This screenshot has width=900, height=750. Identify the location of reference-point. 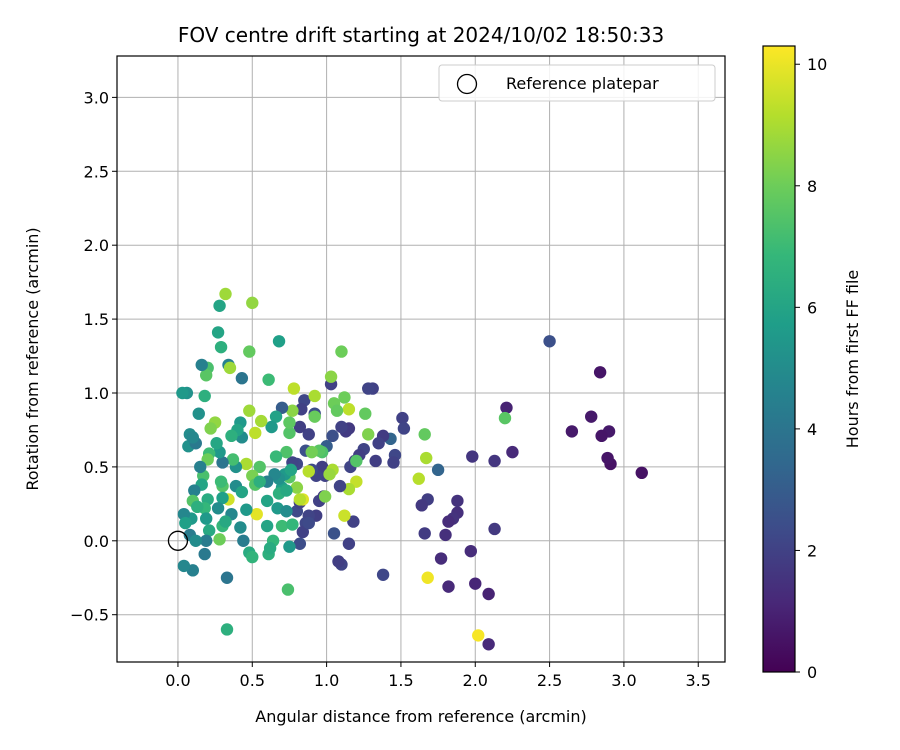
(178, 540).